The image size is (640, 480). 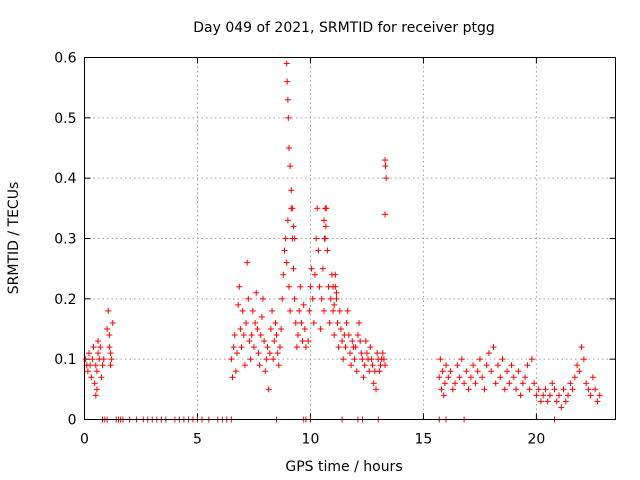 I want to click on y-tick-label: 0.5, so click(x=65, y=119).